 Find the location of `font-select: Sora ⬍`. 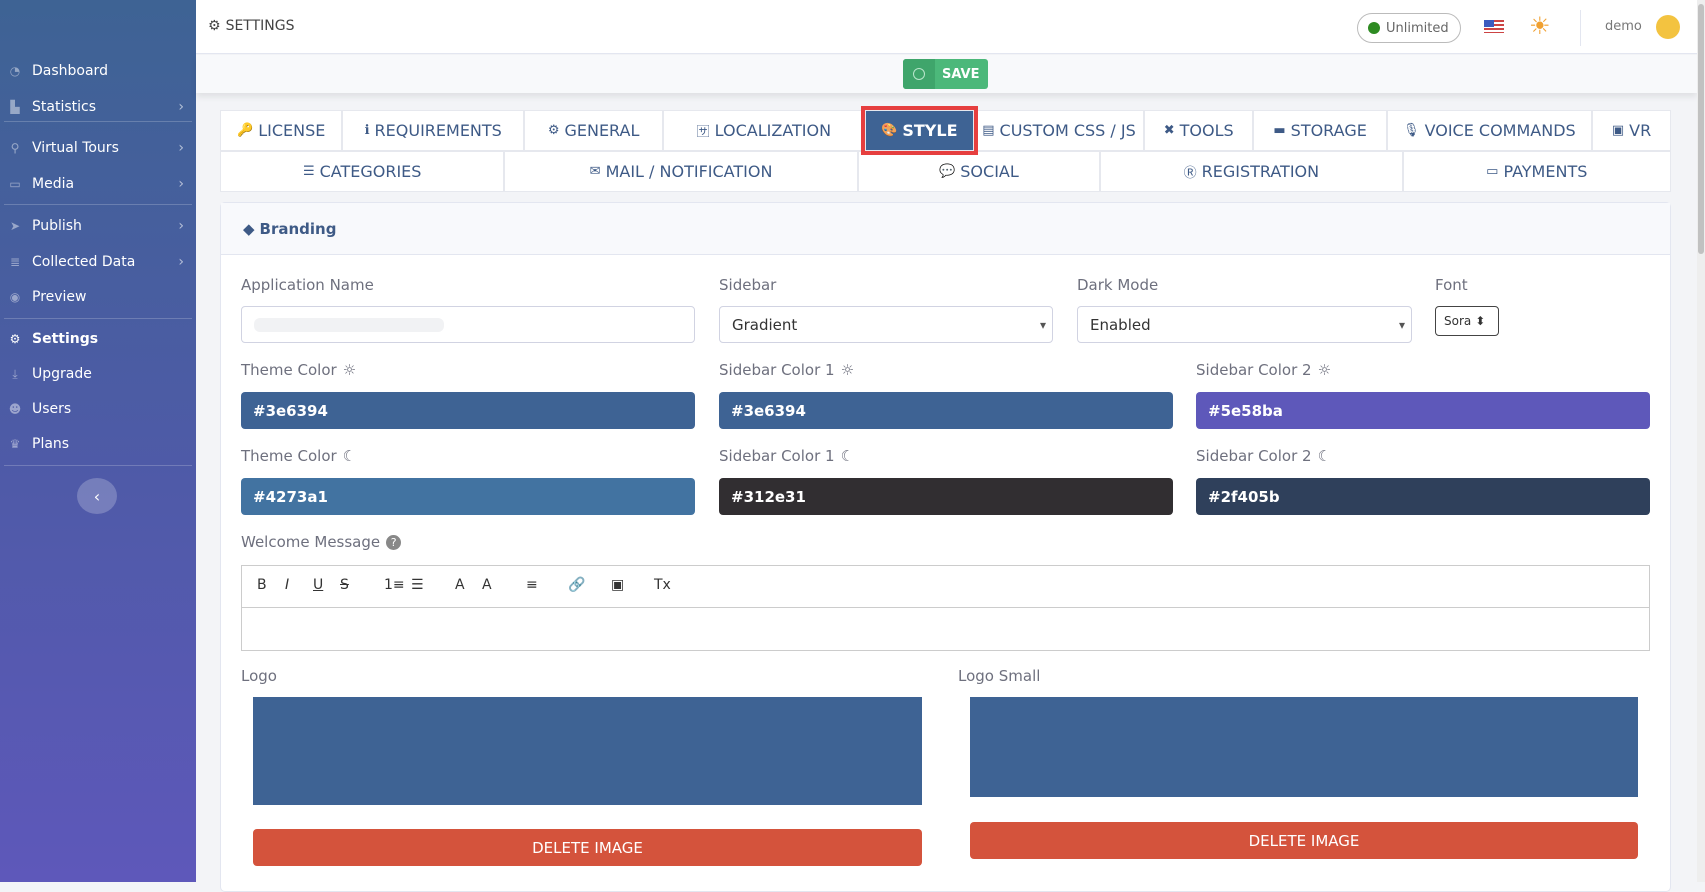

font-select: Sora ⬍ is located at coordinates (1467, 321).